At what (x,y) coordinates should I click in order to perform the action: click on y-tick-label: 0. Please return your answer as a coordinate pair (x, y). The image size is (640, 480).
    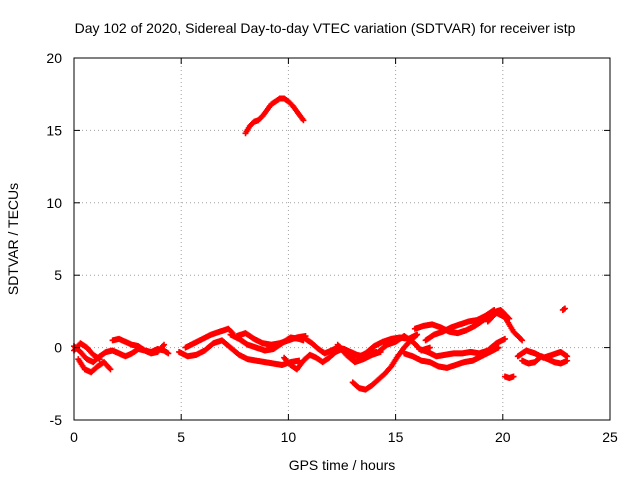
    Looking at the image, I should click on (58, 348).